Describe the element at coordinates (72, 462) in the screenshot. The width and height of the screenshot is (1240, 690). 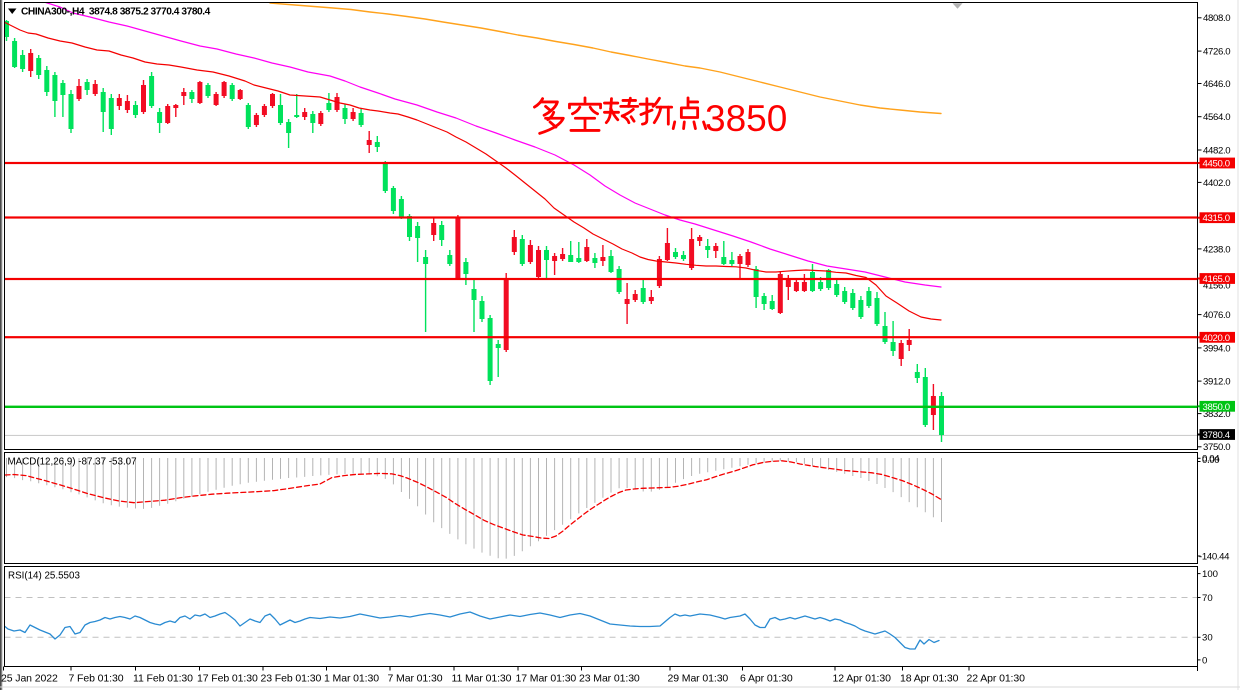
I see `svg-text: MACD(12,26,9) -87.37 -53.07` at that location.